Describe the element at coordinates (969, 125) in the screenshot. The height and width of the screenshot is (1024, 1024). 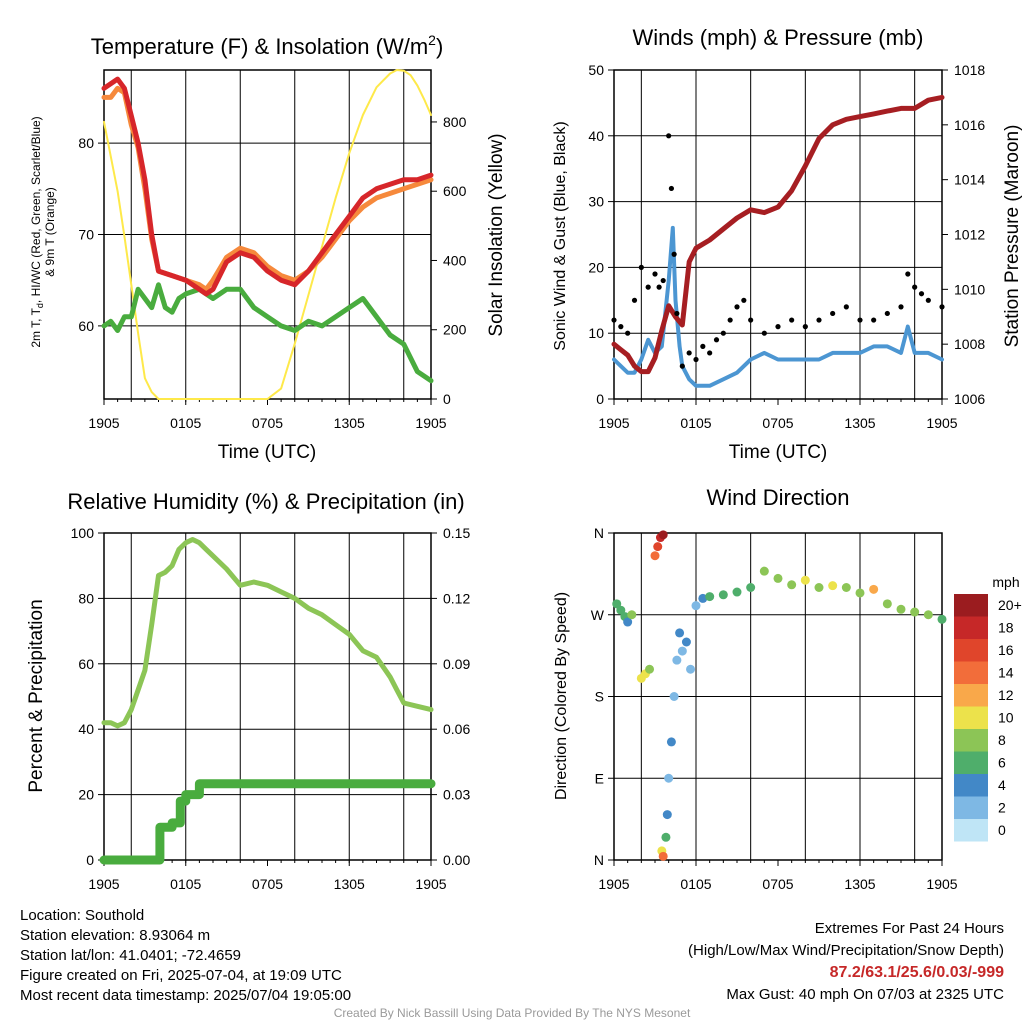
I see `winds-y2tick-label: 1016` at that location.